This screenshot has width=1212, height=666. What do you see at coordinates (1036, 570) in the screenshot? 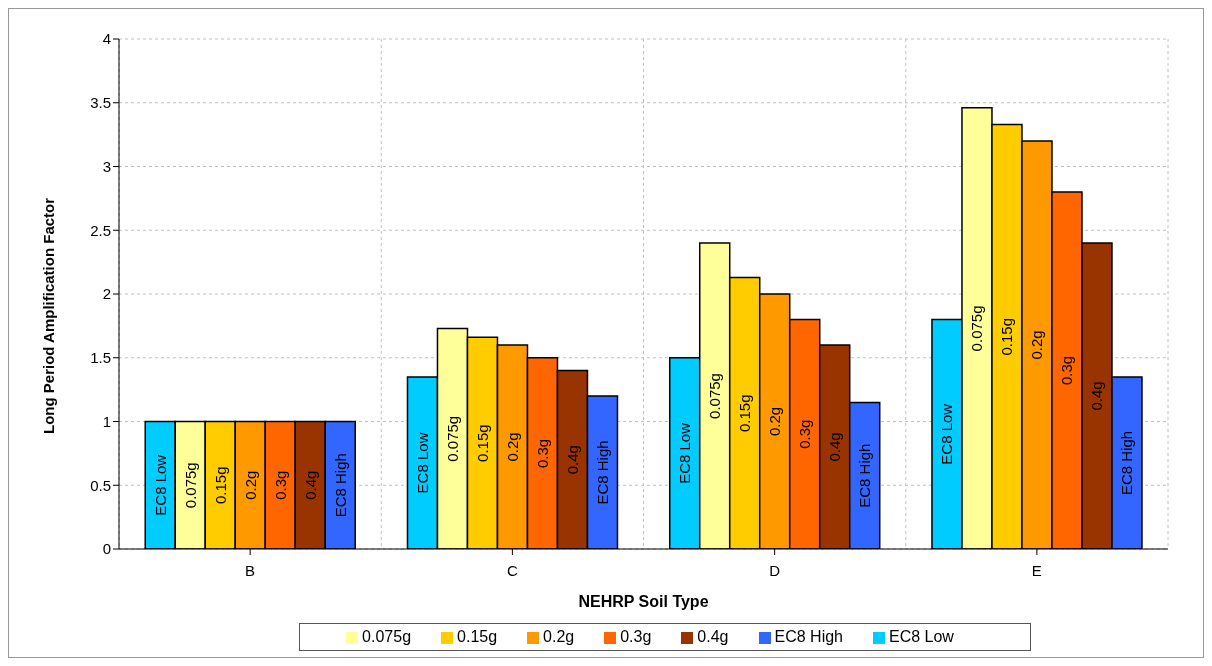
I see `x-tick-label: E` at bounding box center [1036, 570].